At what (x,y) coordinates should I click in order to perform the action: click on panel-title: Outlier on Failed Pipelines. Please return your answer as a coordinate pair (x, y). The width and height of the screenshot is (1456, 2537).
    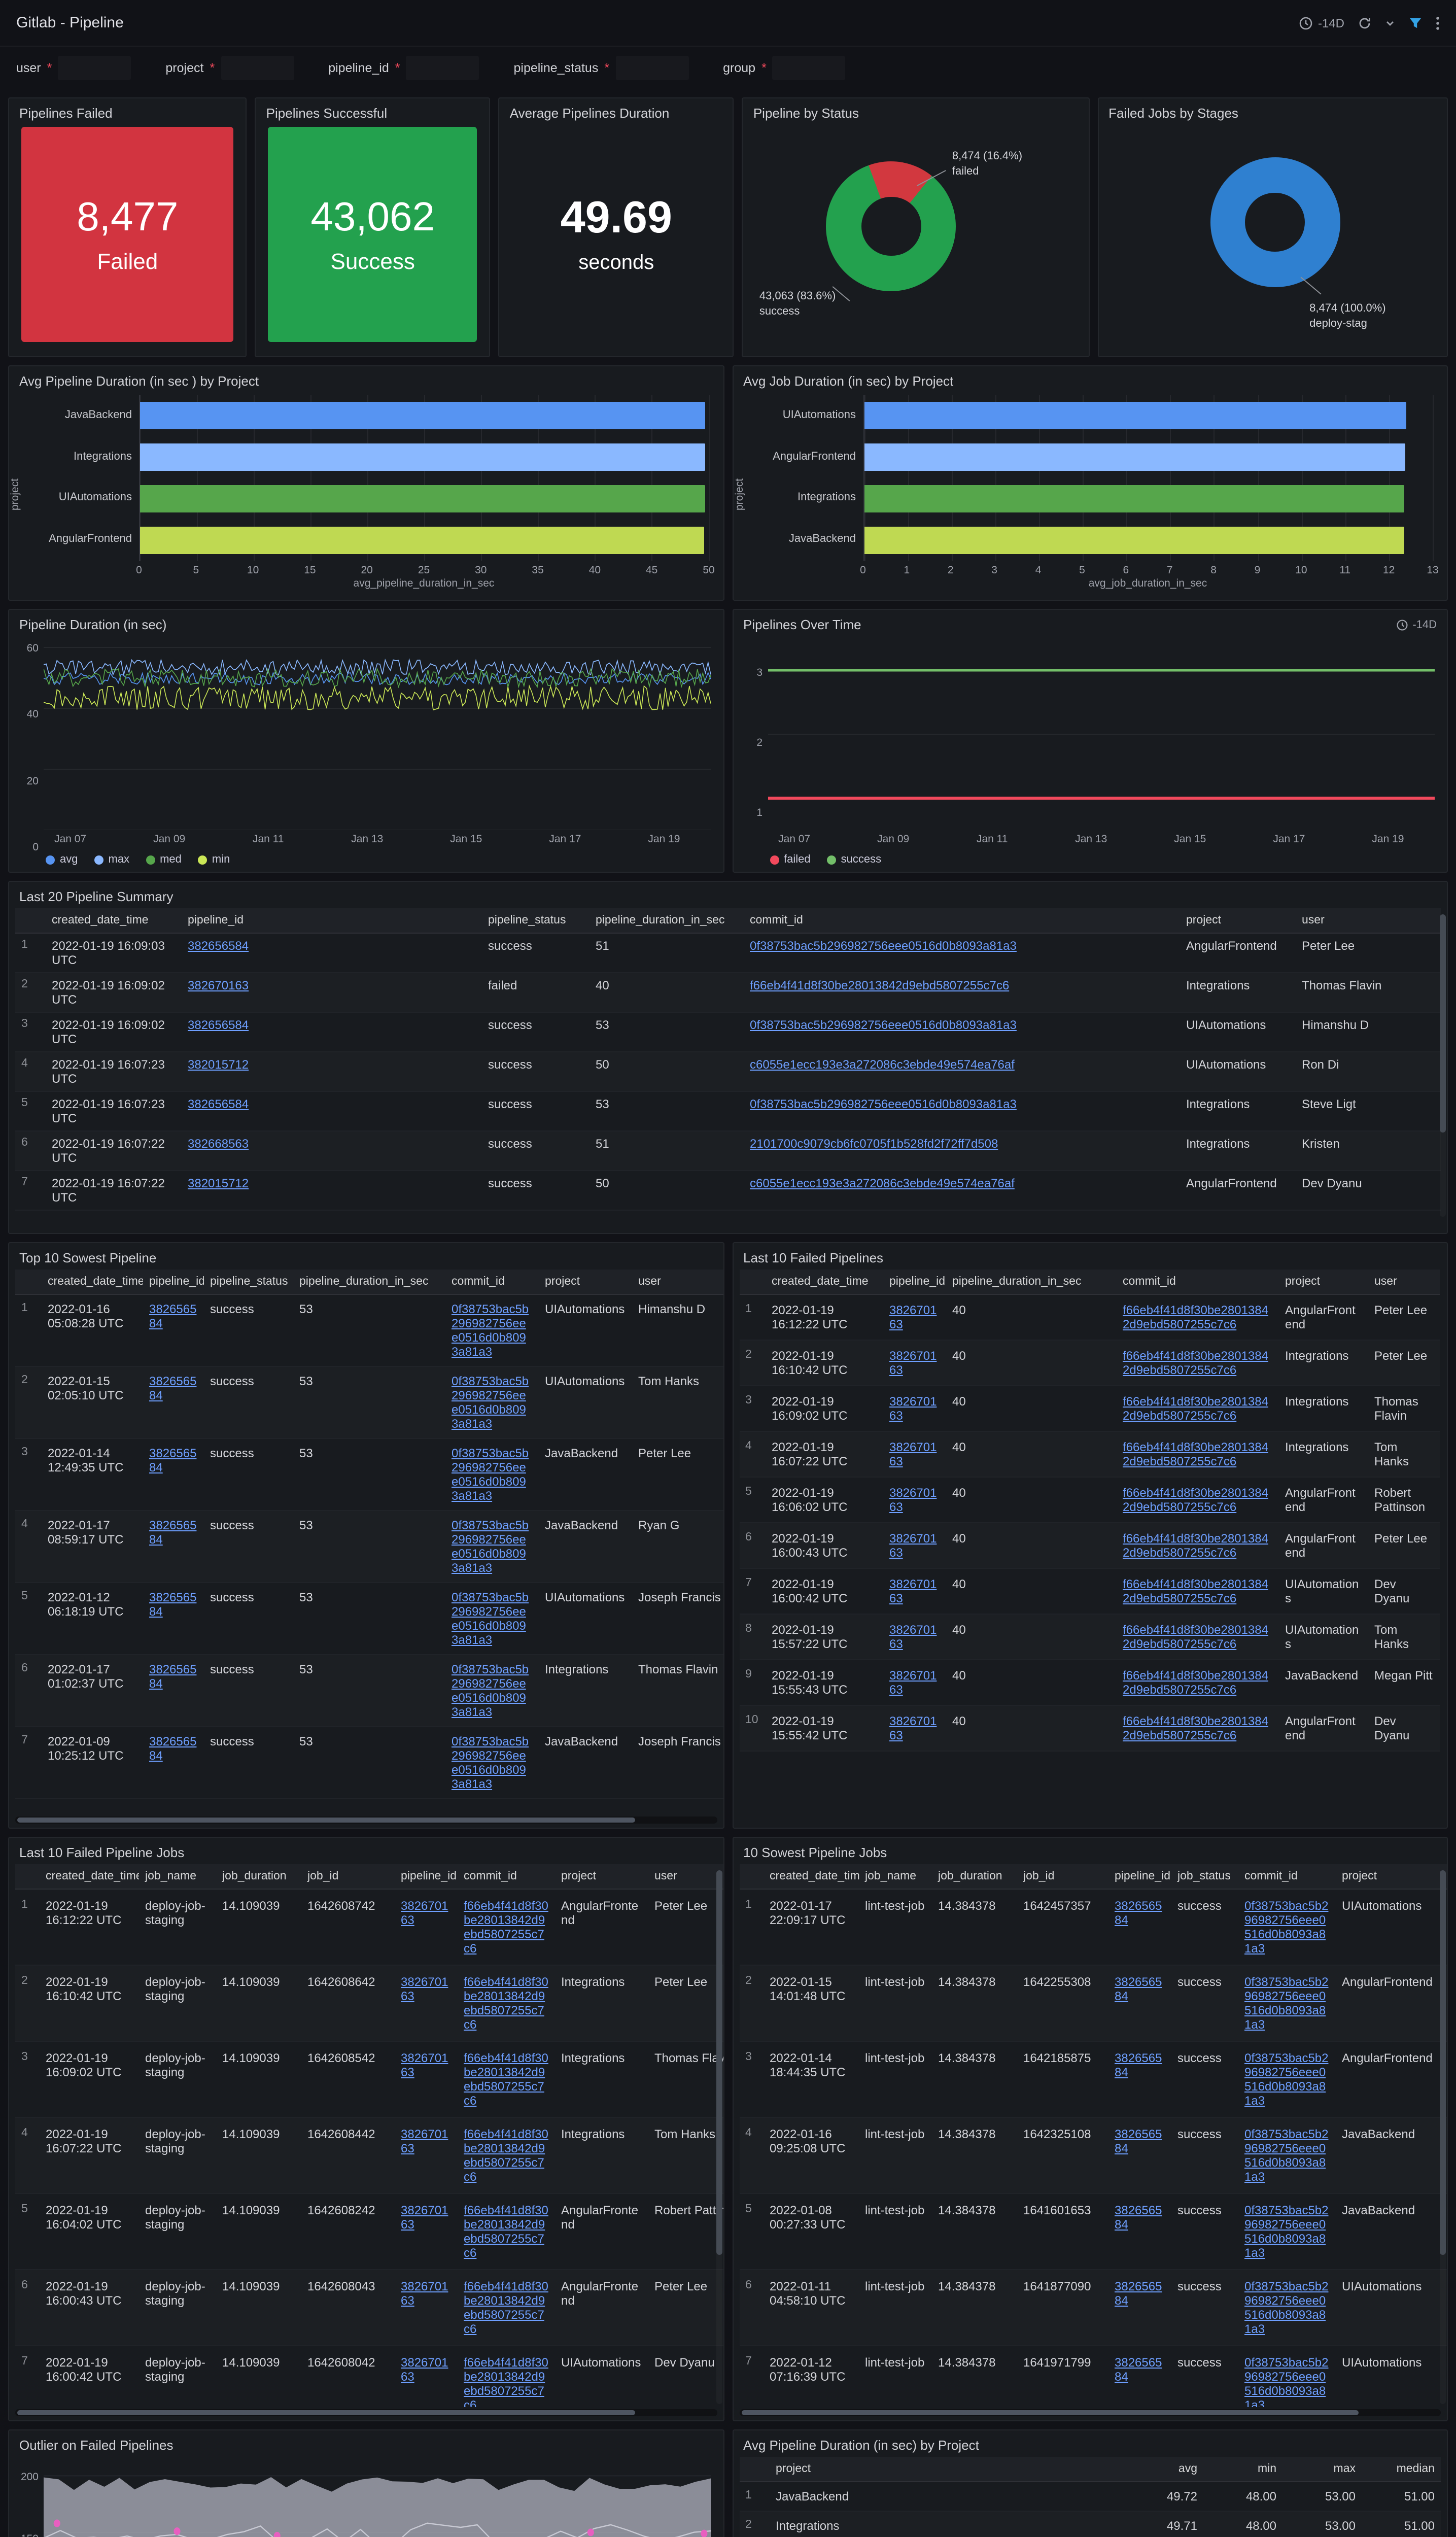
    Looking at the image, I should click on (96, 2445).